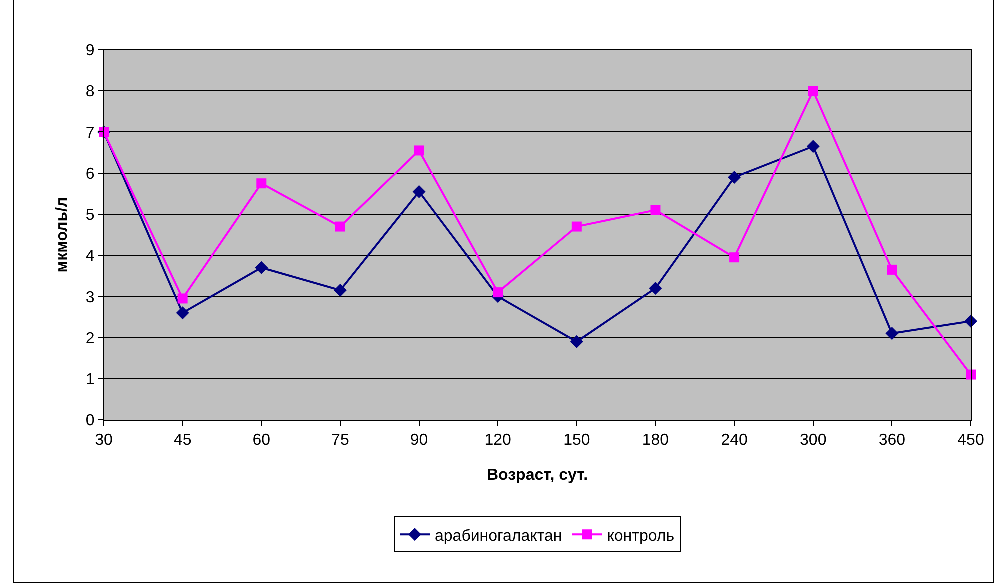  Describe the element at coordinates (537, 475) in the screenshot. I see `x-axis-title: Возраст, сут.` at that location.